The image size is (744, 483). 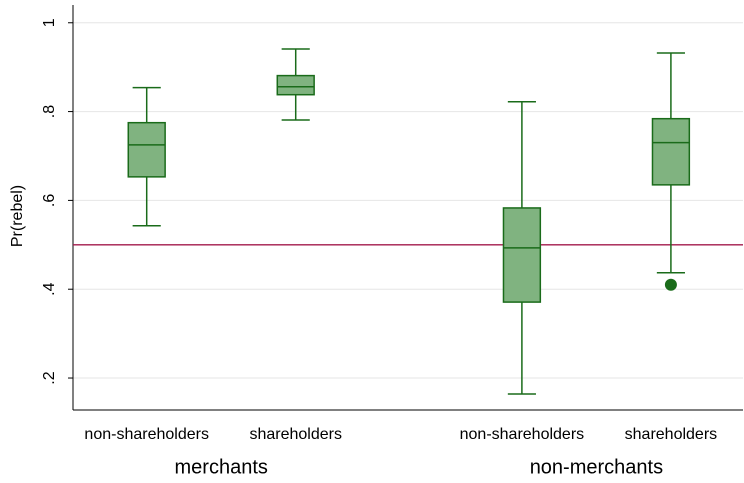 I want to click on y-tick-label: .4, so click(x=49, y=288).